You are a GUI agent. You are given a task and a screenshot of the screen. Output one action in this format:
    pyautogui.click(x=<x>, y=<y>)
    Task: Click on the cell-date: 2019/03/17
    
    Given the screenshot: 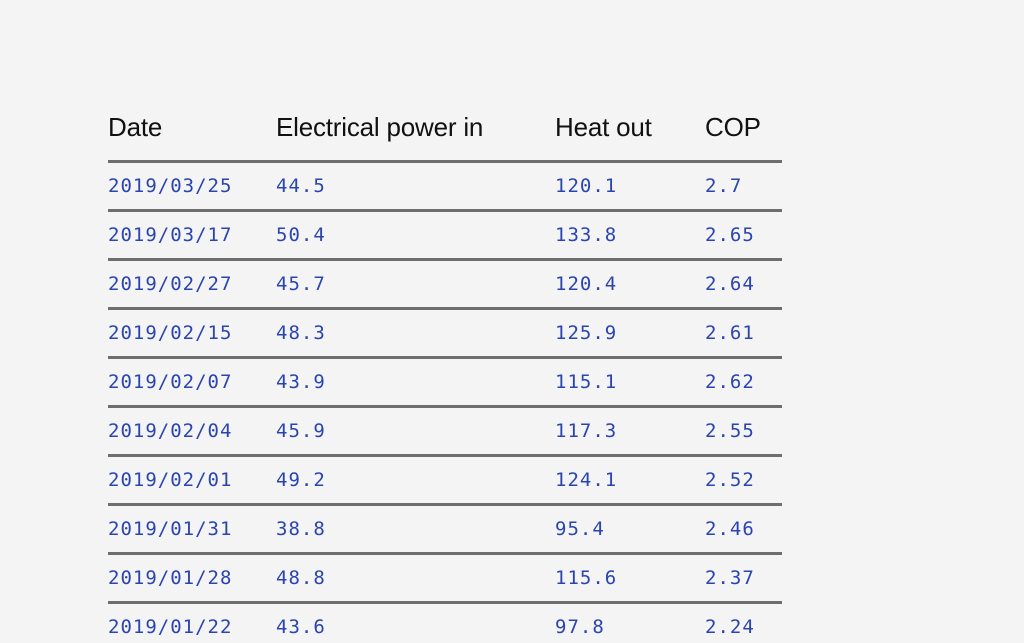 What is the action you would take?
    pyautogui.click(x=192, y=235)
    